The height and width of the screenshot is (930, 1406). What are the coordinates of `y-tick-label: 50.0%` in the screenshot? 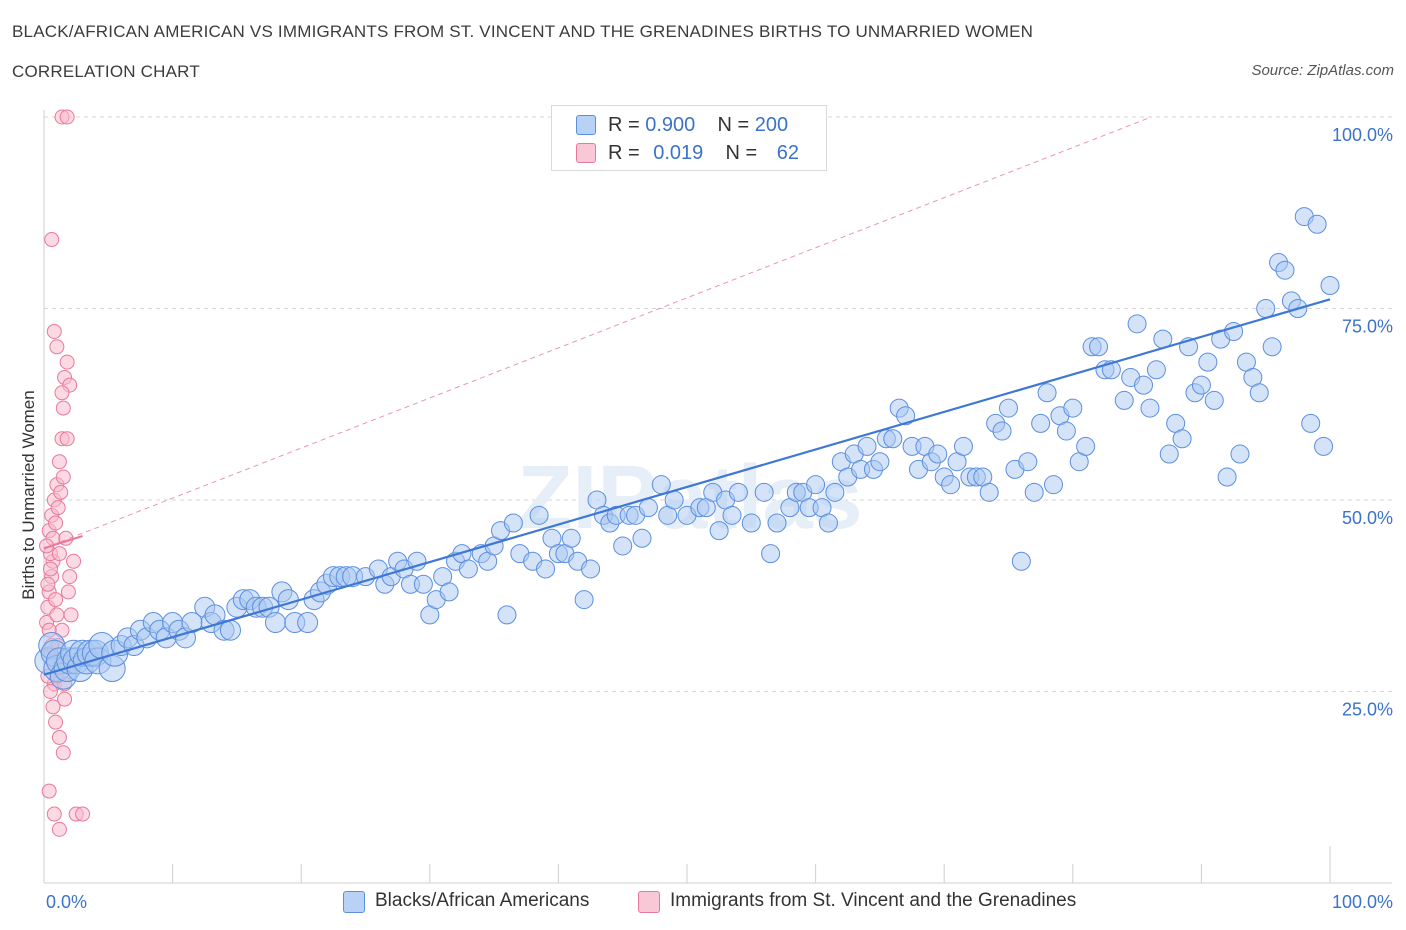 It's located at (1367, 518).